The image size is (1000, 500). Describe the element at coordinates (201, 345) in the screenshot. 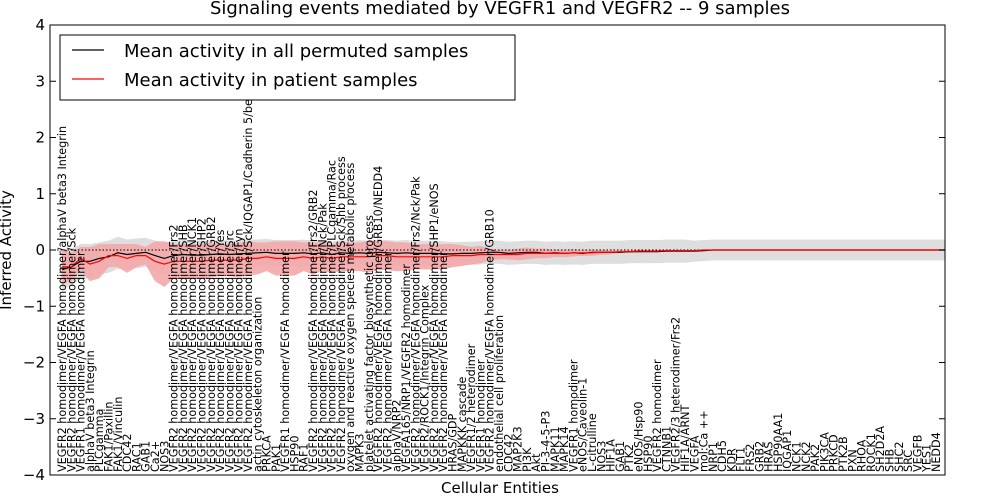

I see `entity-label: VEGFR2 homodimer/VEGFA homodimer/SHP2` at that location.